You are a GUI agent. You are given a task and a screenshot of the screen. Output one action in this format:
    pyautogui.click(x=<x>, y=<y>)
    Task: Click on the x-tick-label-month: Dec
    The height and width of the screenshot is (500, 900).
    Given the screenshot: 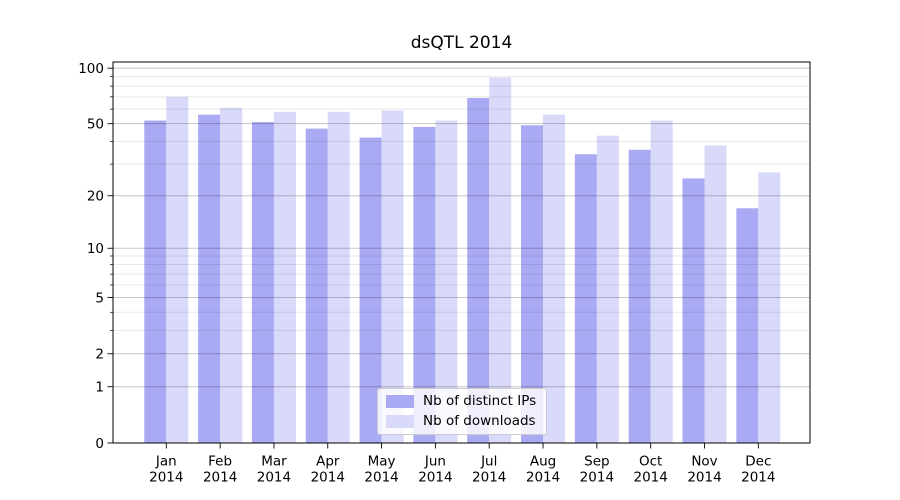 What is the action you would take?
    pyautogui.click(x=758, y=462)
    